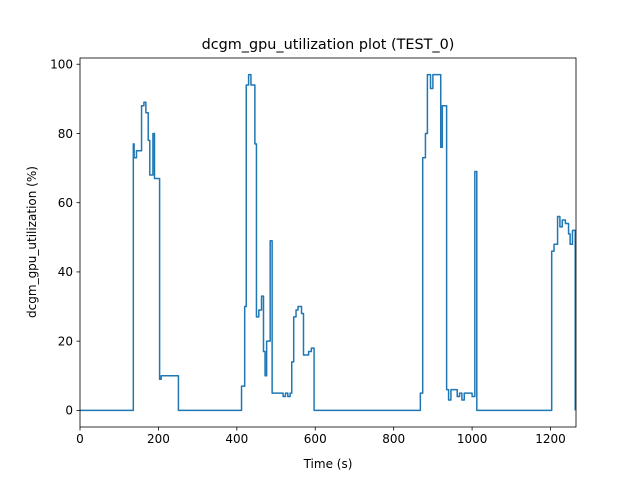 The width and height of the screenshot is (640, 484). Describe the element at coordinates (65, 272) in the screenshot. I see `y-tick-label: 40` at that location.